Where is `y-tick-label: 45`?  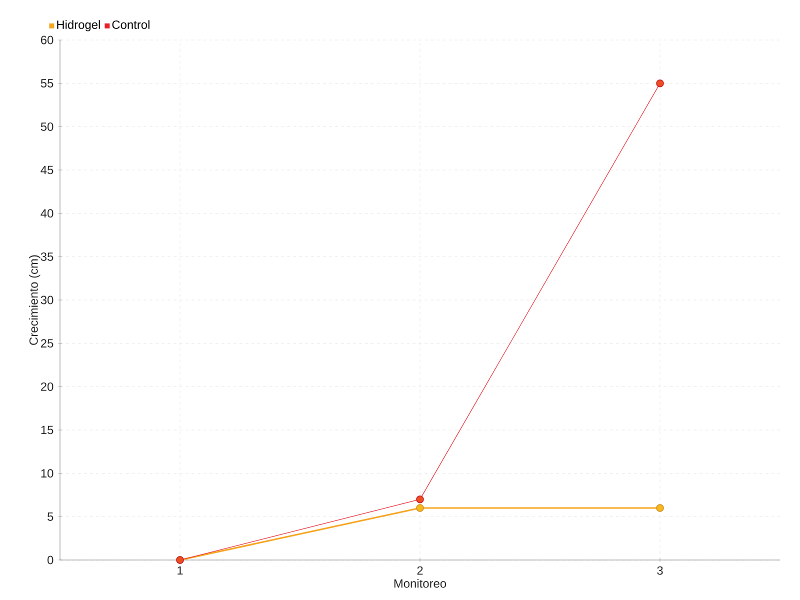 y-tick-label: 45 is located at coordinates (47, 170).